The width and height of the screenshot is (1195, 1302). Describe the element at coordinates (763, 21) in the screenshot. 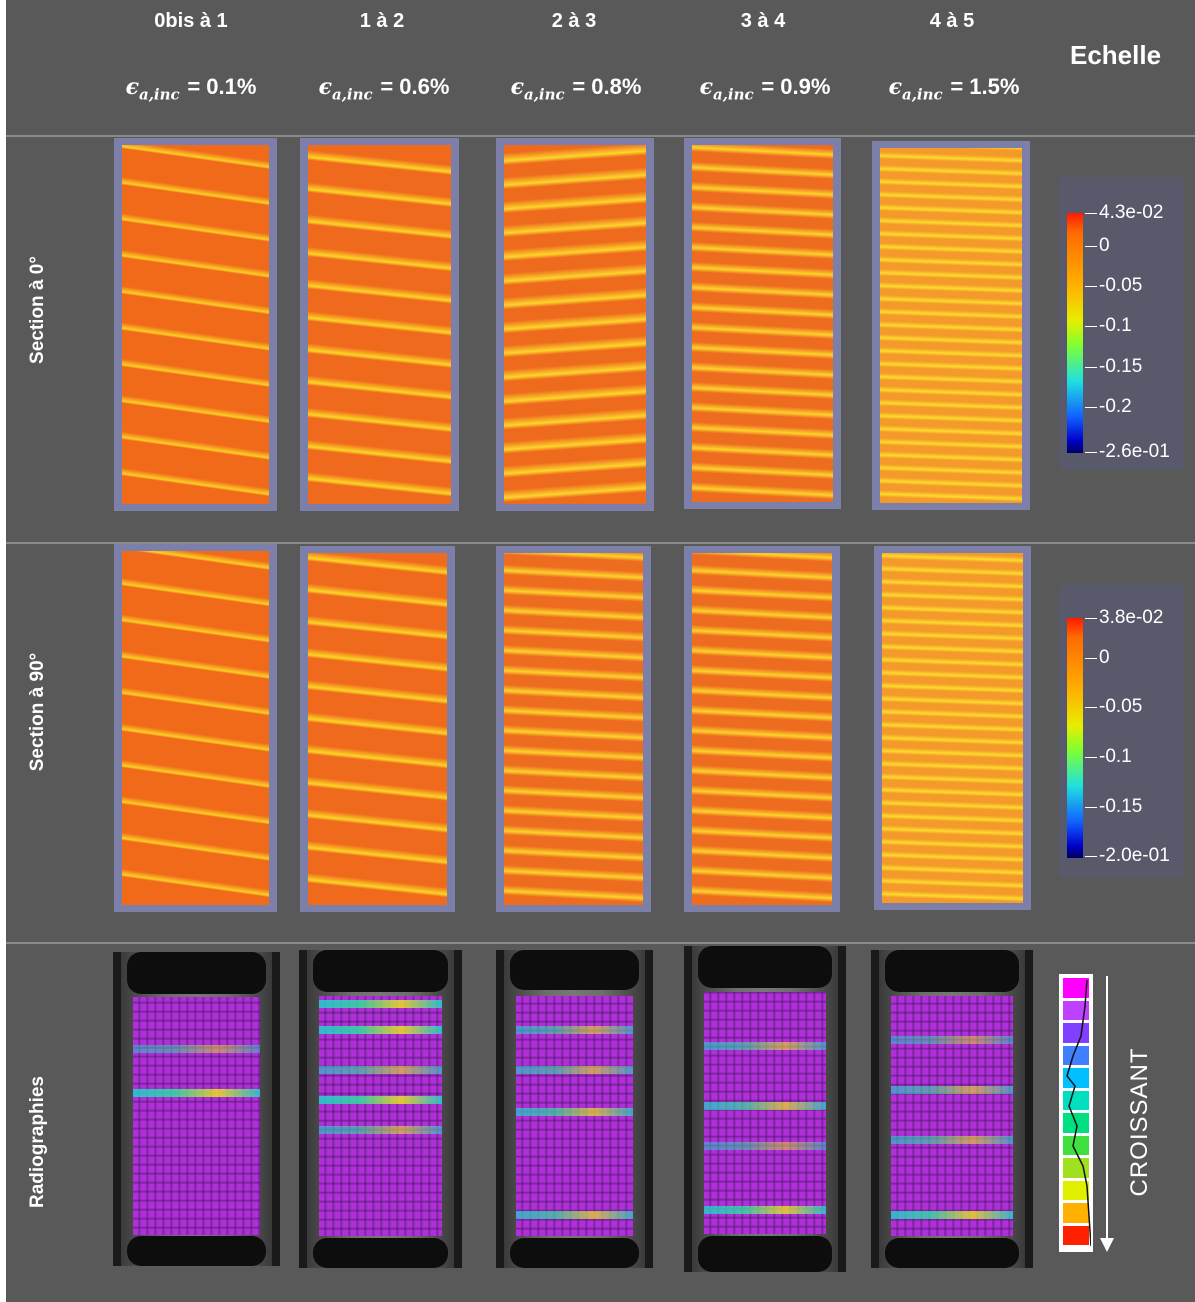

I see `column-title-4: 3 à 4` at that location.